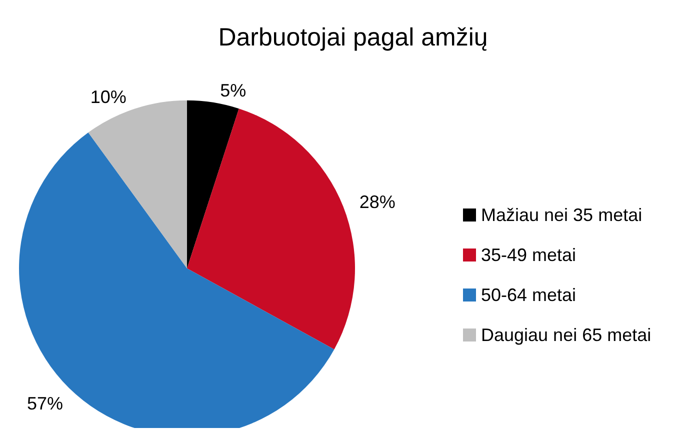 The height and width of the screenshot is (436, 679). I want to click on data-label: 28%, so click(377, 202).